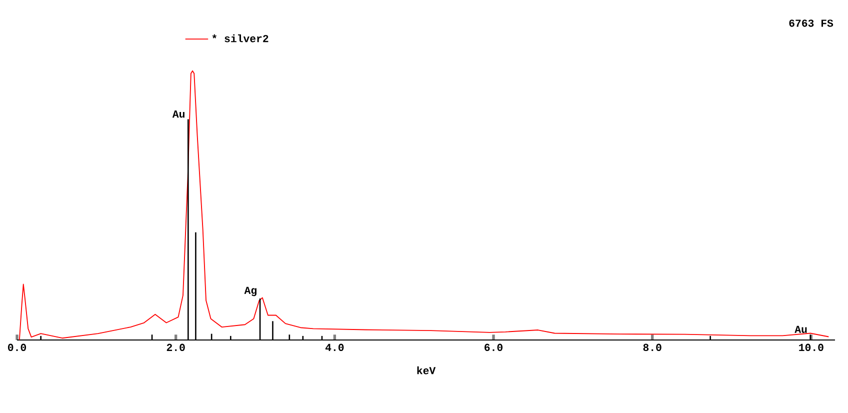 The image size is (848, 413). What do you see at coordinates (175, 348) in the screenshot?
I see `x-tick-label: 2.0` at bounding box center [175, 348].